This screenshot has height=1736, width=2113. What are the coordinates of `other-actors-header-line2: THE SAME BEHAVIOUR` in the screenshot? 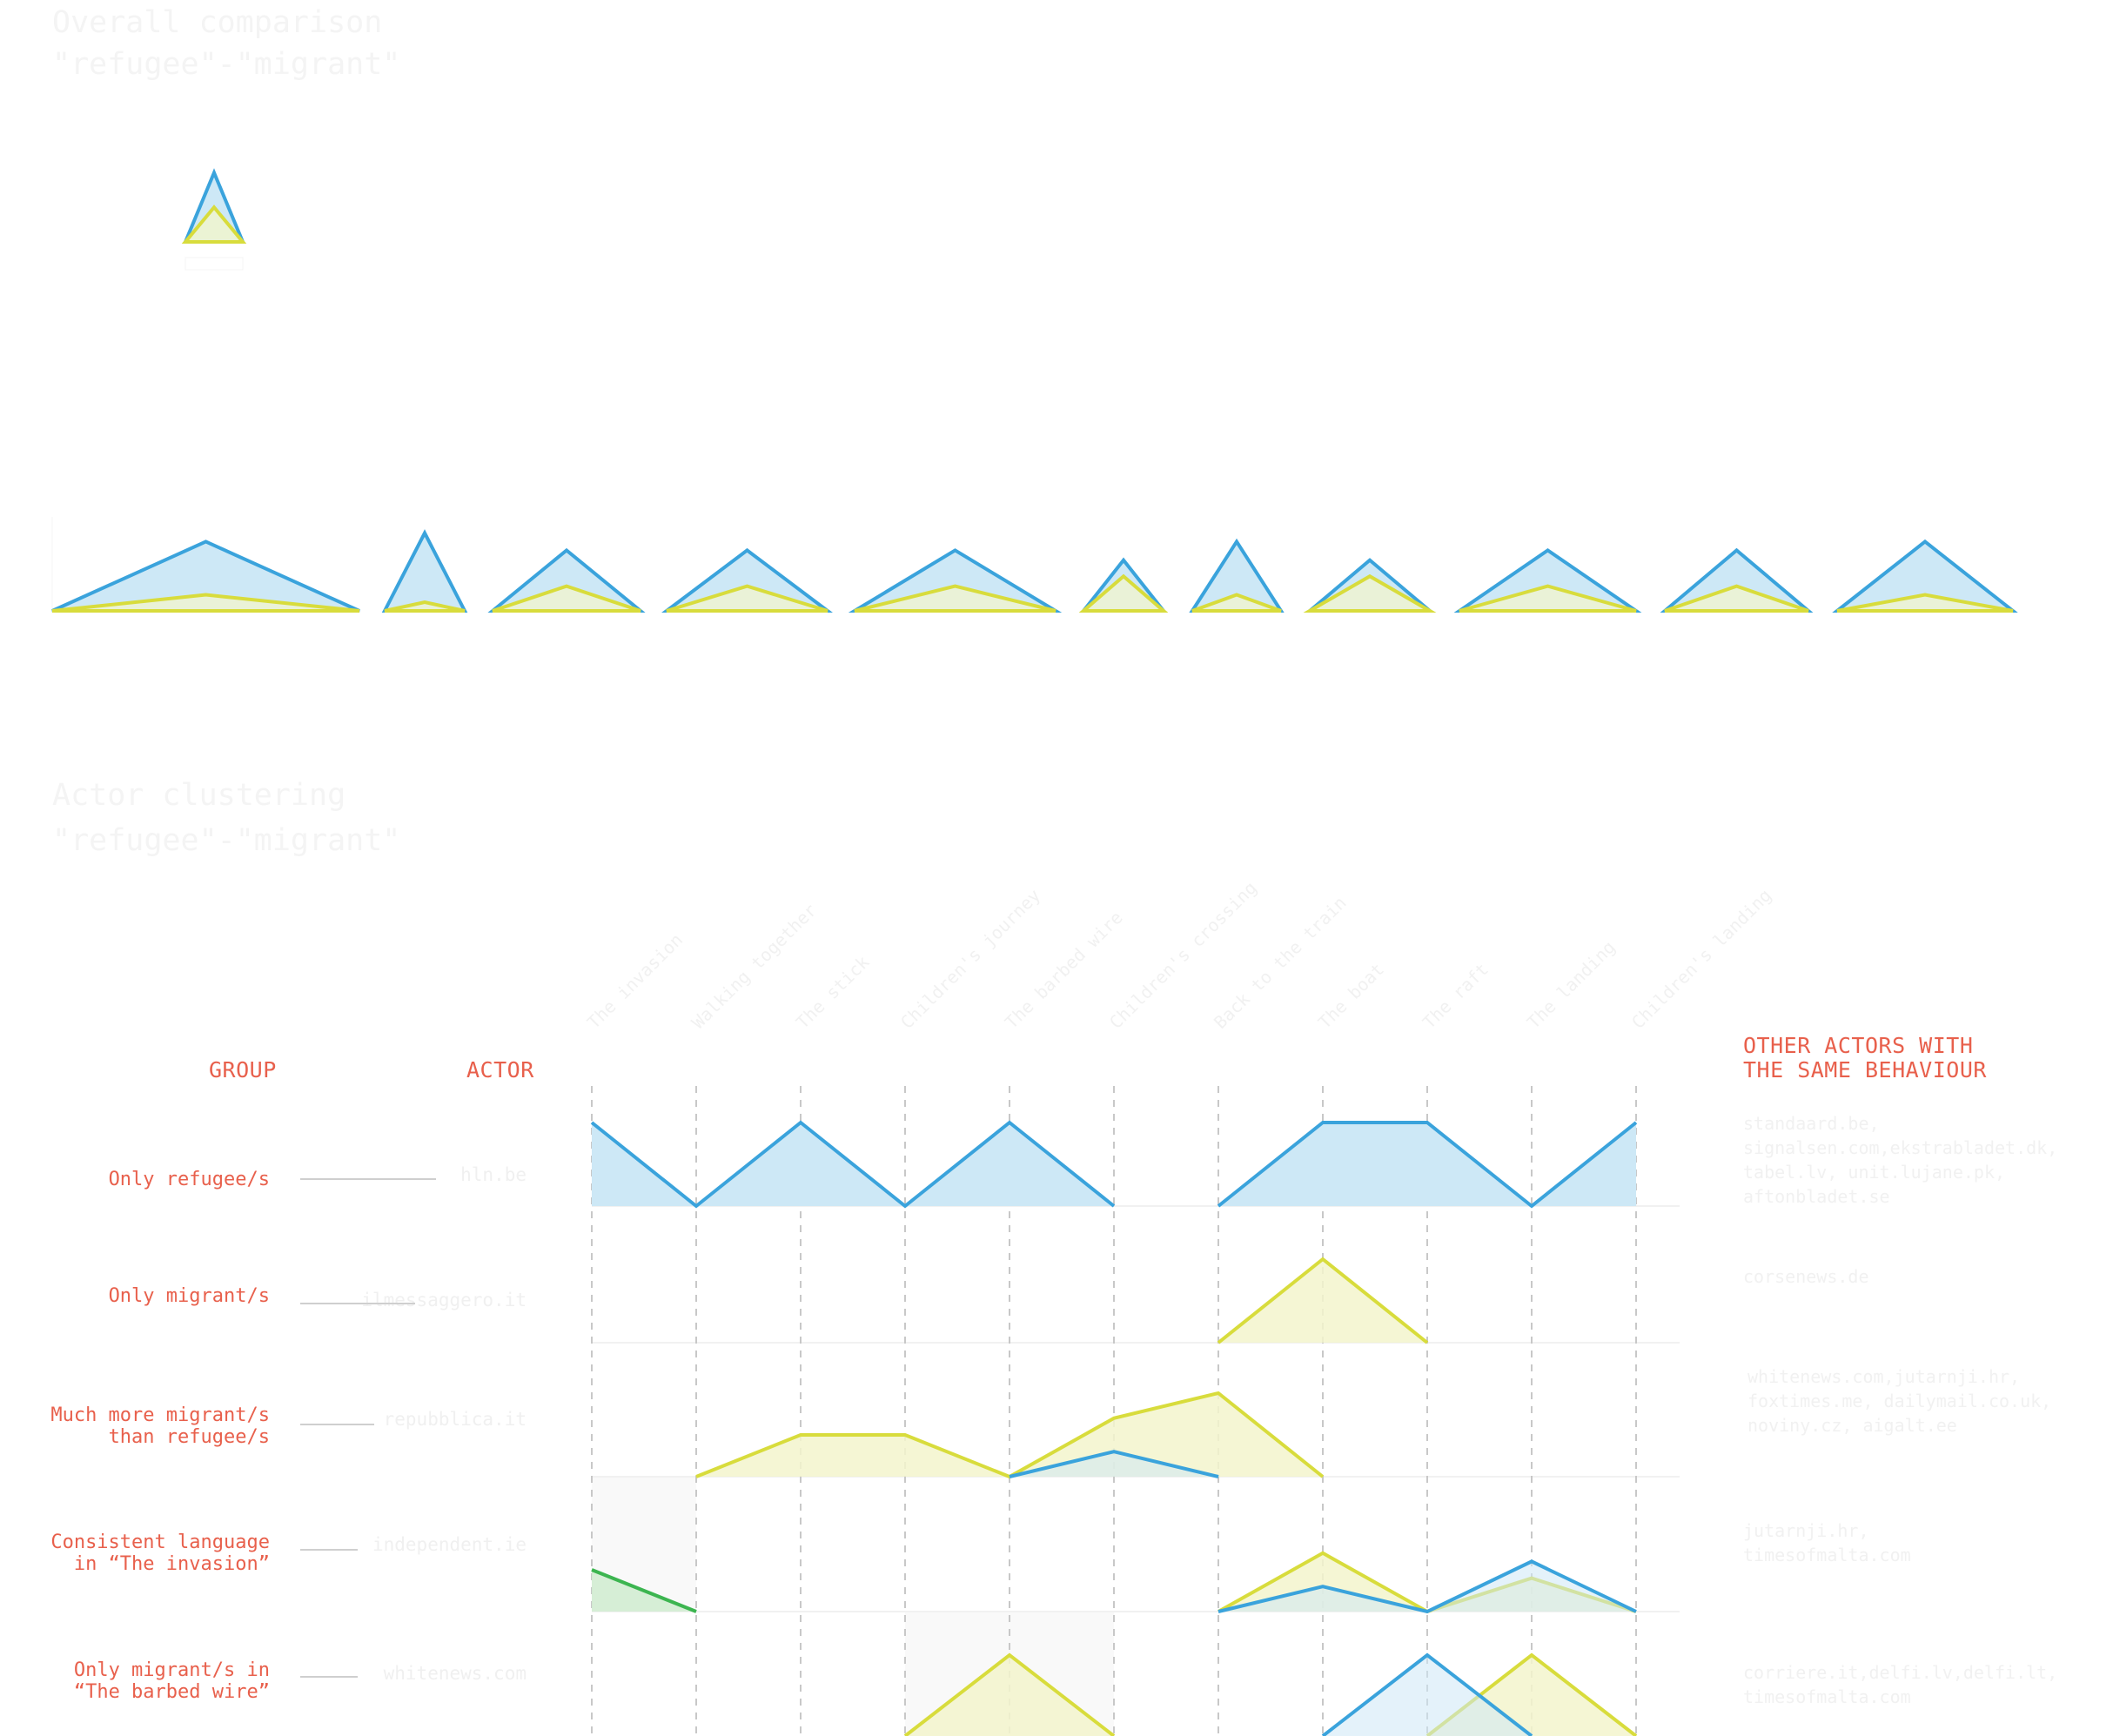 It's located at (1865, 1069).